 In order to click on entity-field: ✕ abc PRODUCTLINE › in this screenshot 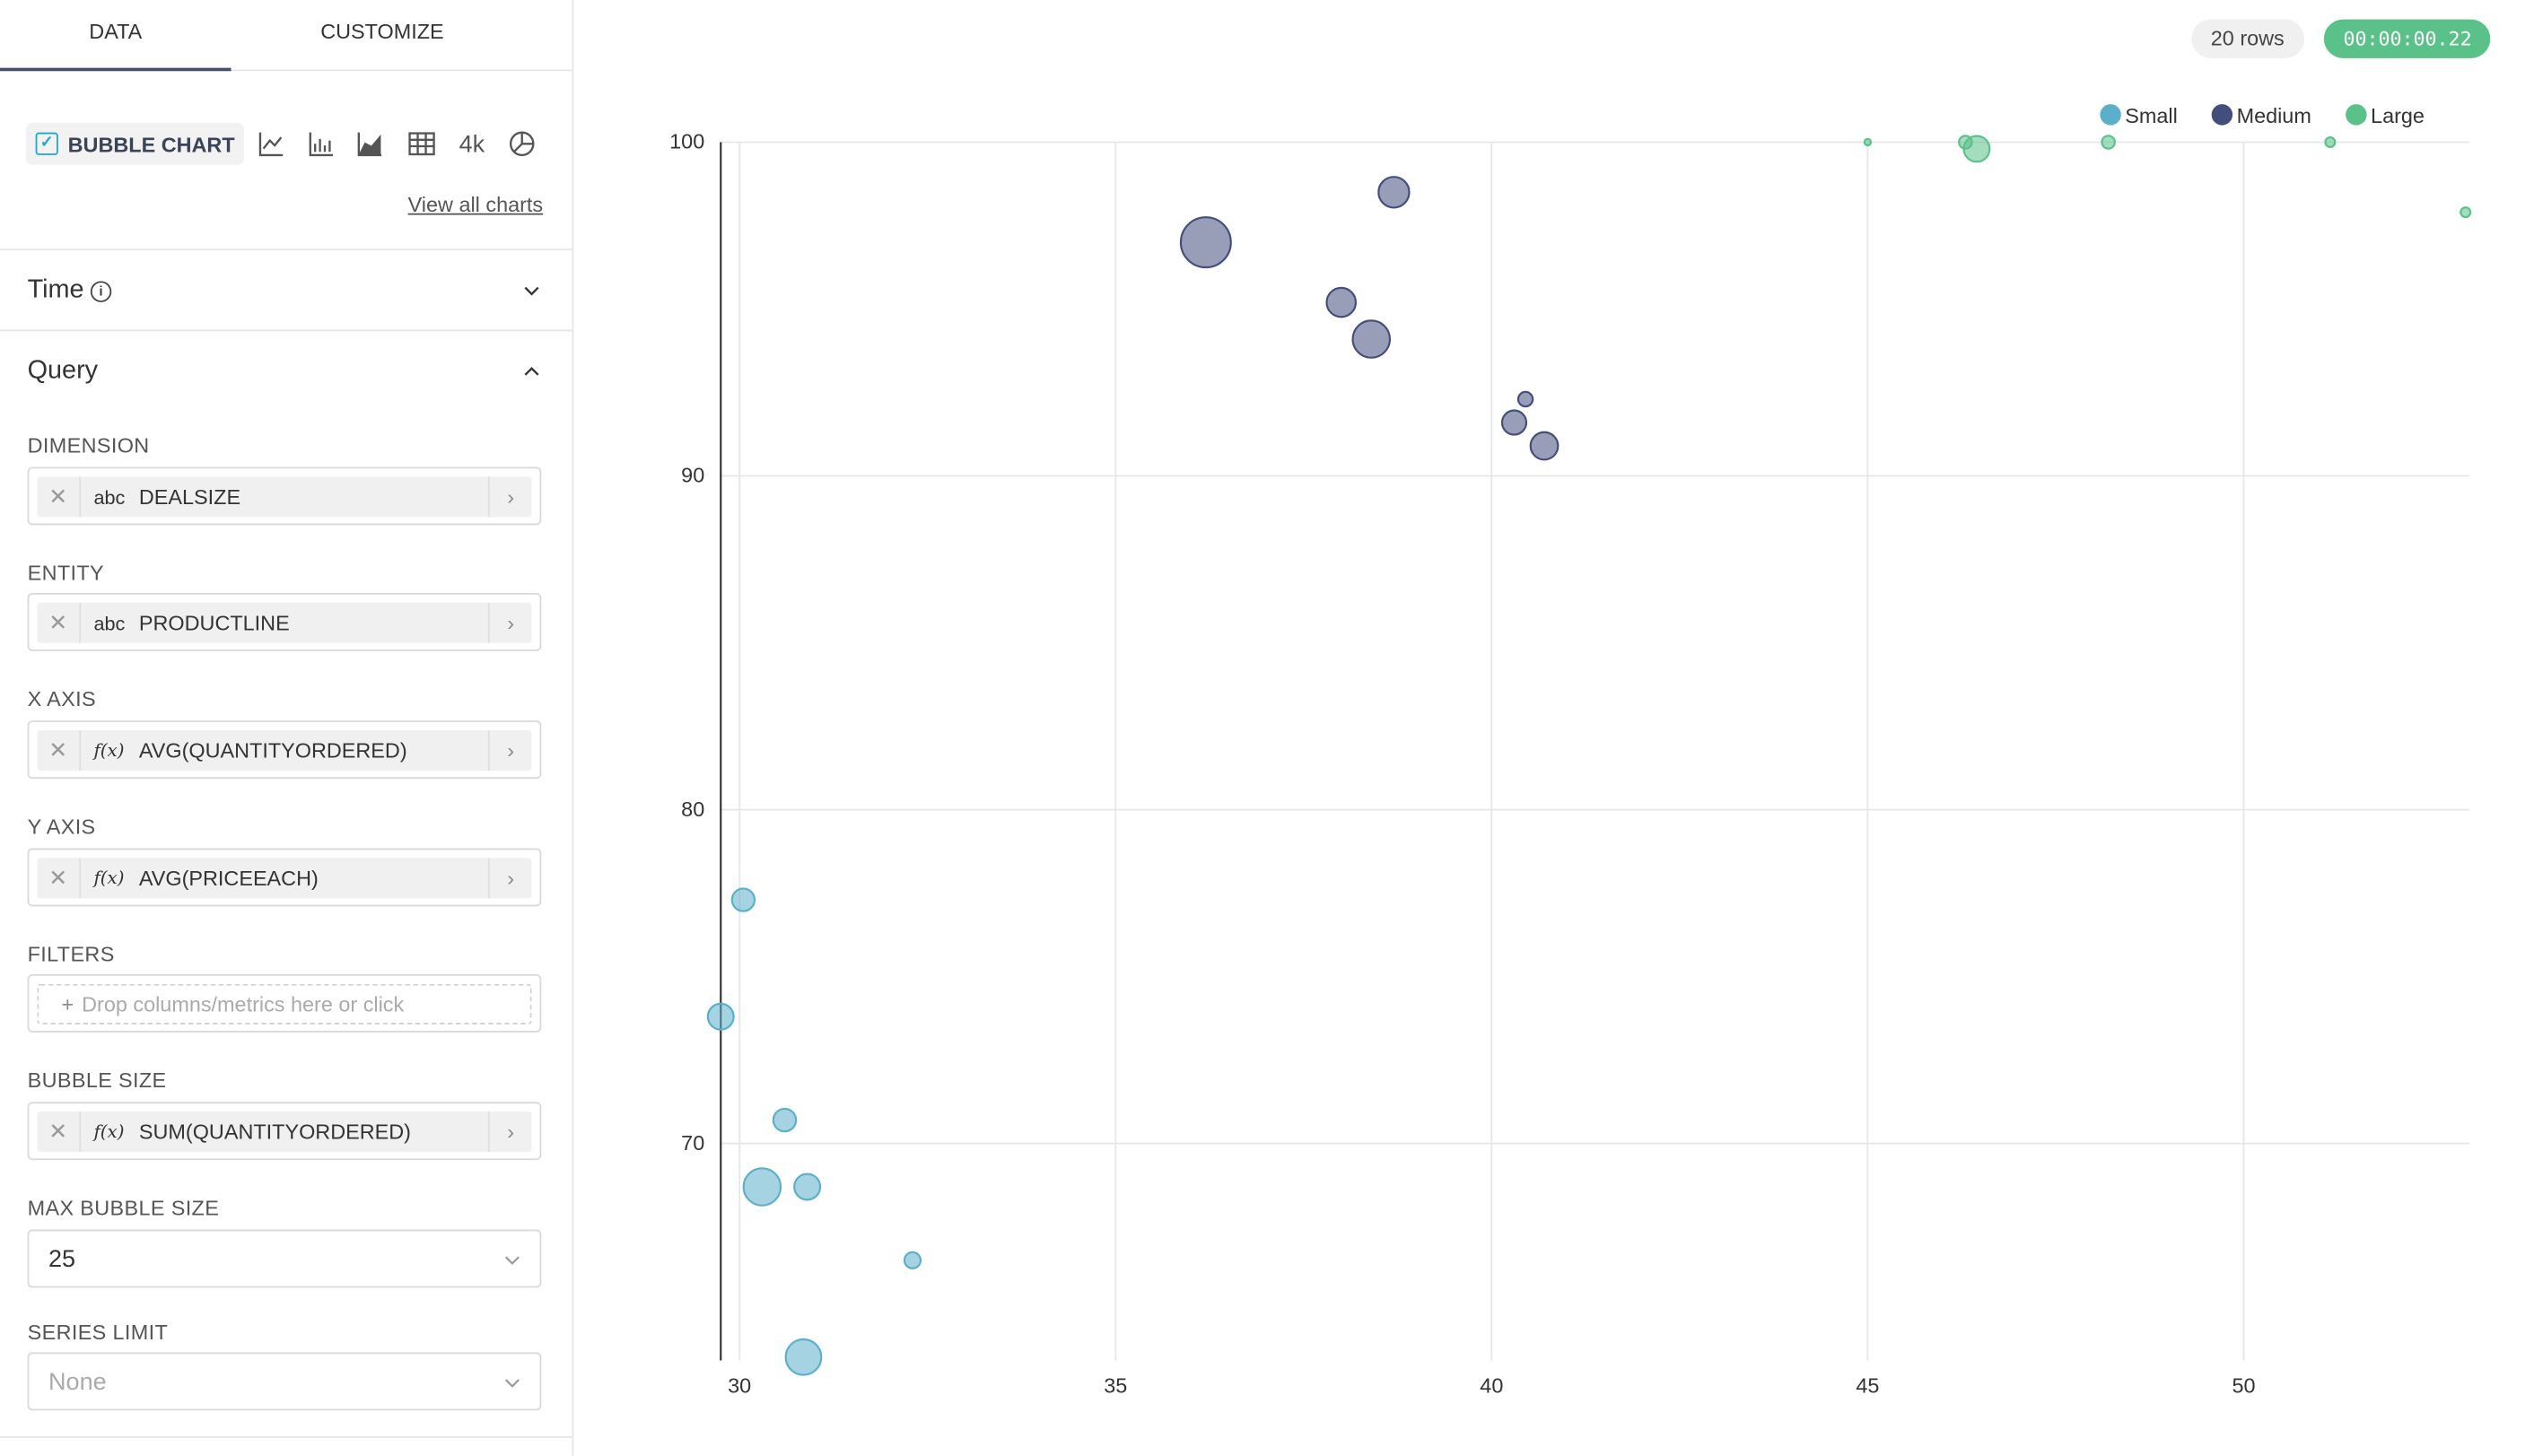, I will do `click(284, 621)`.